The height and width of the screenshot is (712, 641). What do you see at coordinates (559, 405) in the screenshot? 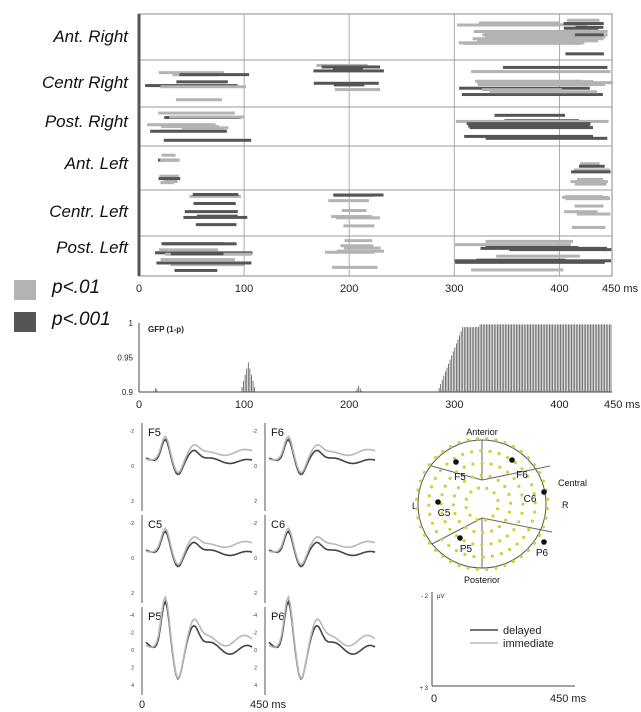
I see `gfp-x-tick: 400` at bounding box center [559, 405].